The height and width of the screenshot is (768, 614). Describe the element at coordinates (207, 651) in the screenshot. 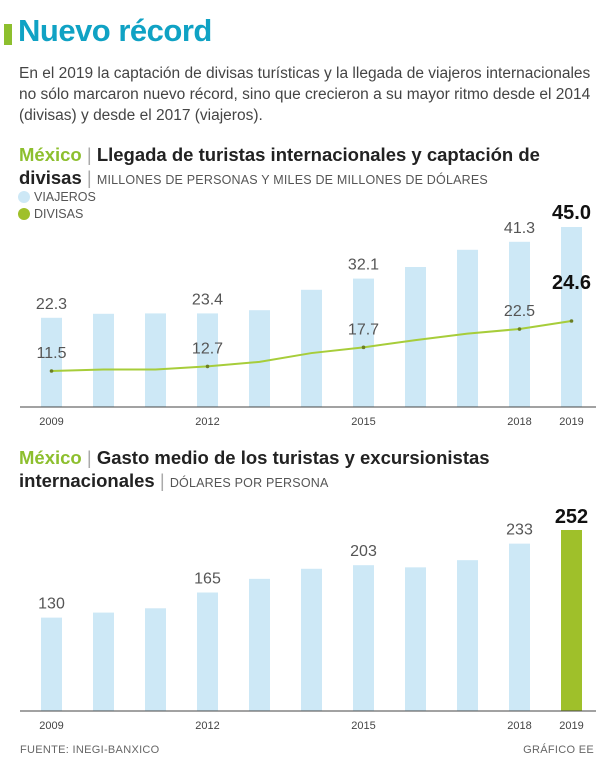

I see `gasto-bar-2012` at that location.